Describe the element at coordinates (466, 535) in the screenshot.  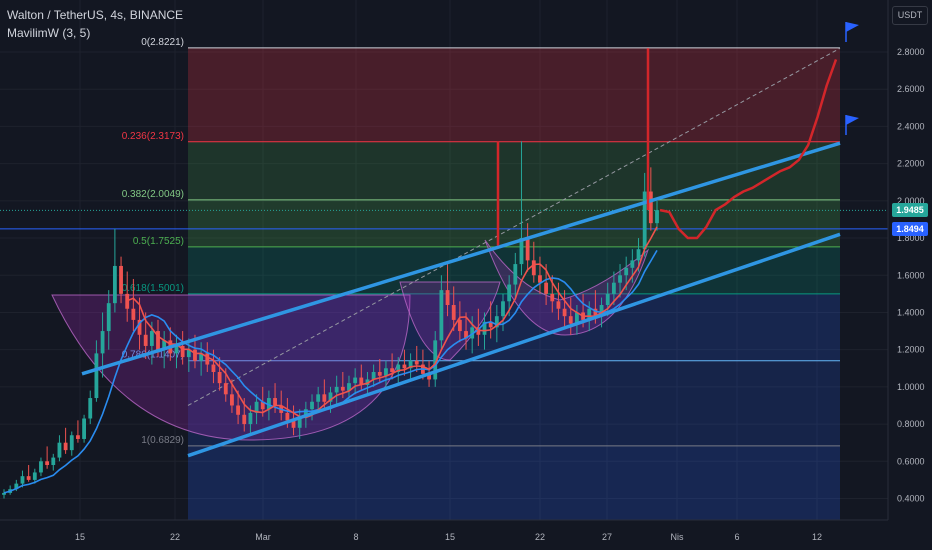
I see `time-axis-bg` at that location.